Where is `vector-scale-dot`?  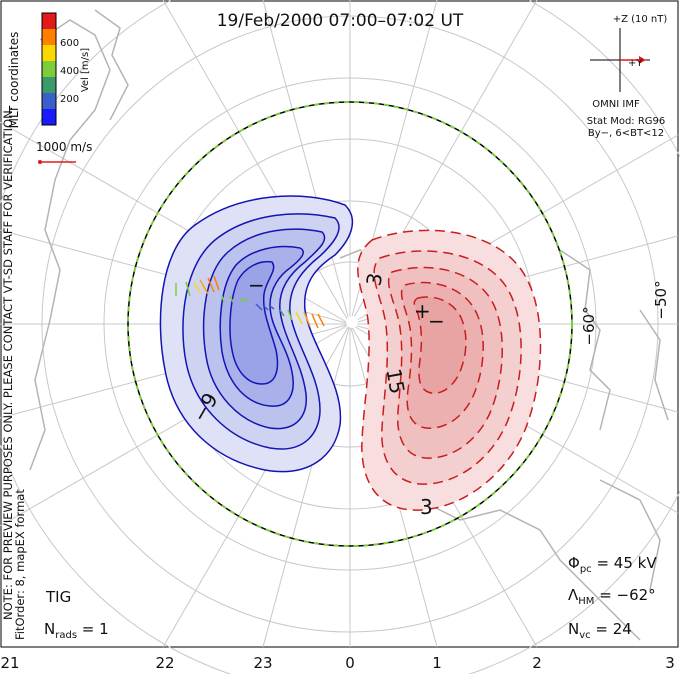
vector-scale-dot is located at coordinates (40, 162).